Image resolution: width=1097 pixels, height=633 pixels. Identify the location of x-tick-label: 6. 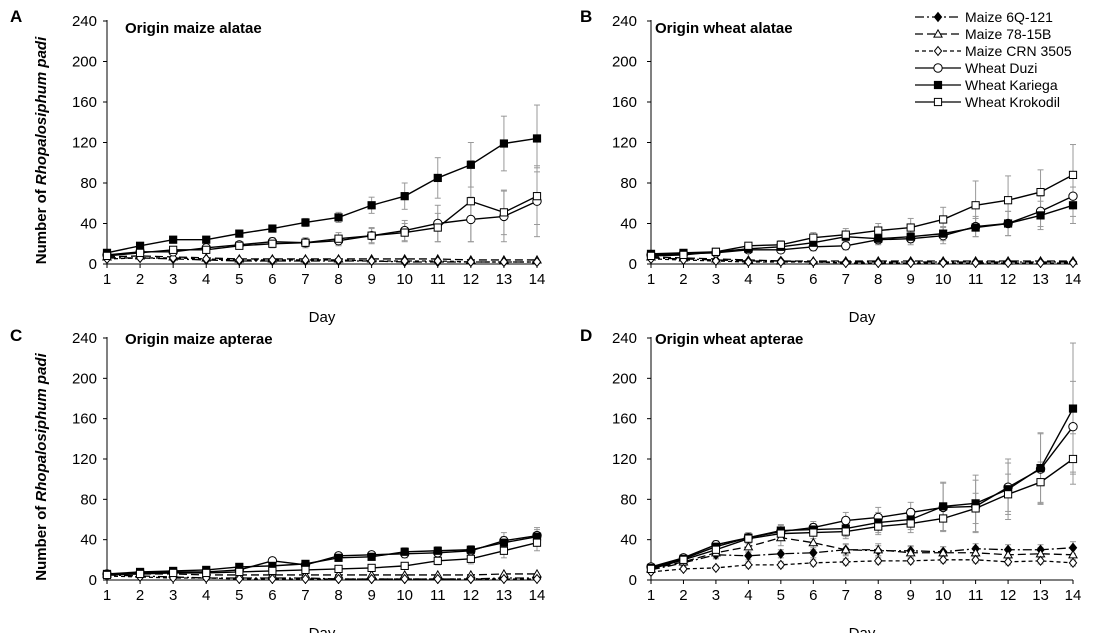
(272, 595).